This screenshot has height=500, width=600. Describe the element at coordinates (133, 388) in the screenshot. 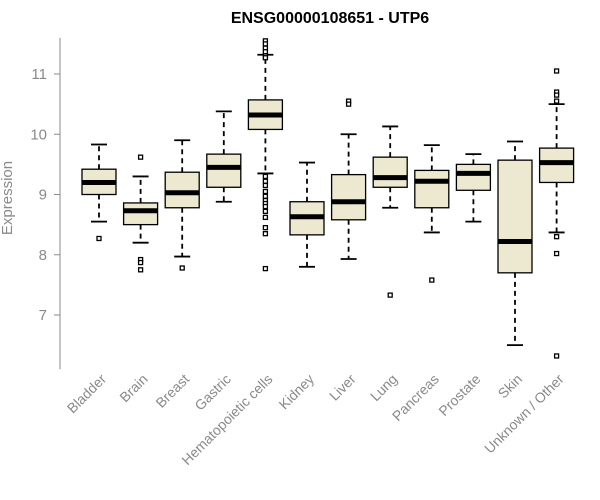

I see `x-category-label: Brain` at that location.